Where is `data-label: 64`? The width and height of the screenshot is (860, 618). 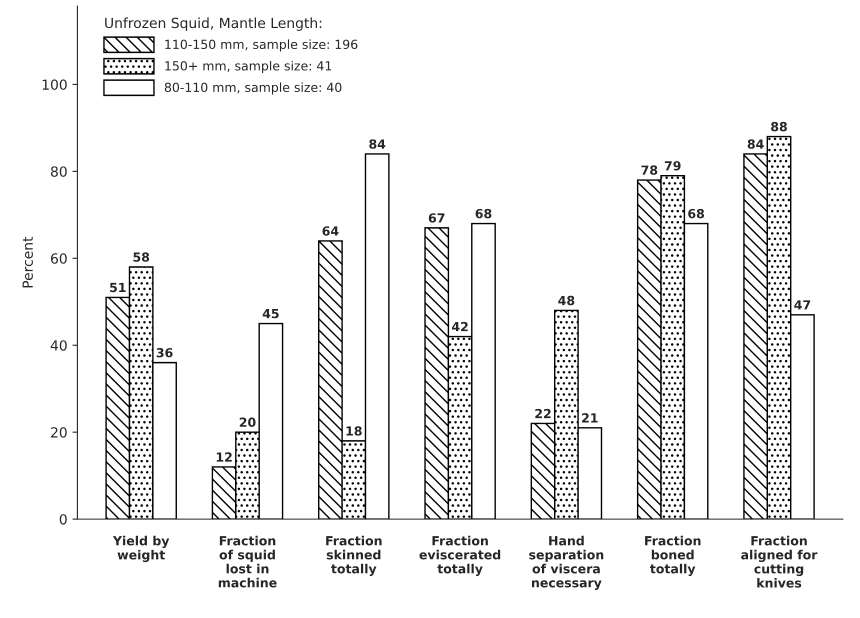 data-label: 64 is located at coordinates (330, 231).